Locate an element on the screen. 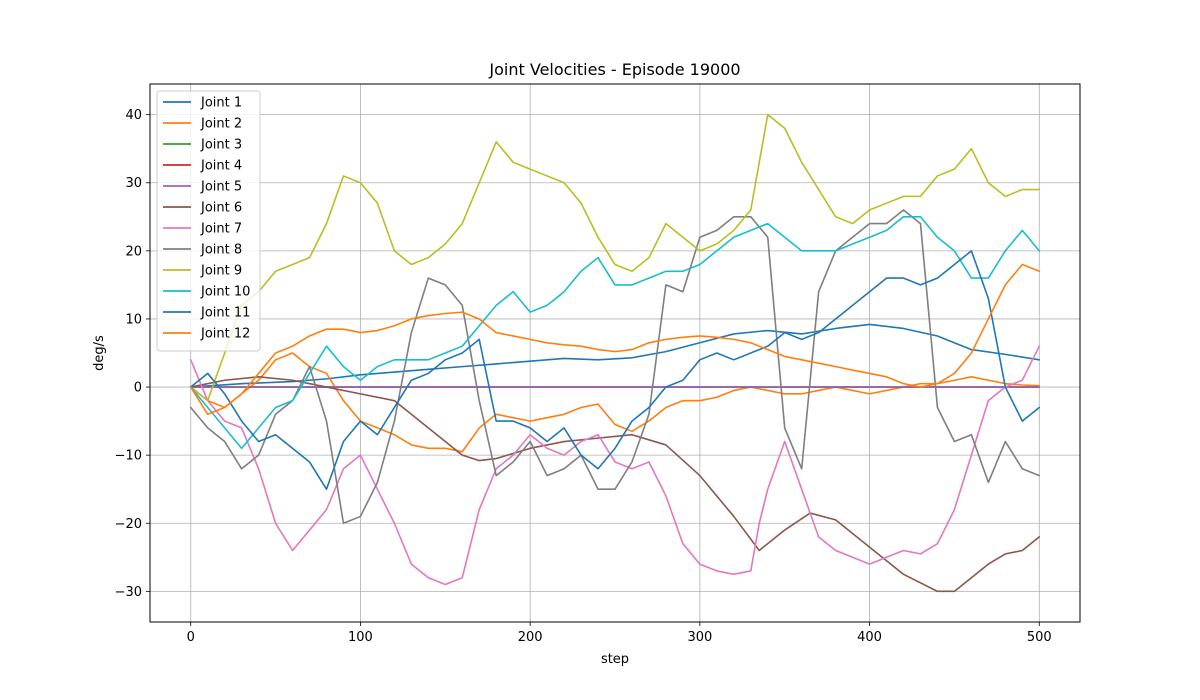 This screenshot has height=700, width=1200. y-tick-label: 10 is located at coordinates (133, 319).